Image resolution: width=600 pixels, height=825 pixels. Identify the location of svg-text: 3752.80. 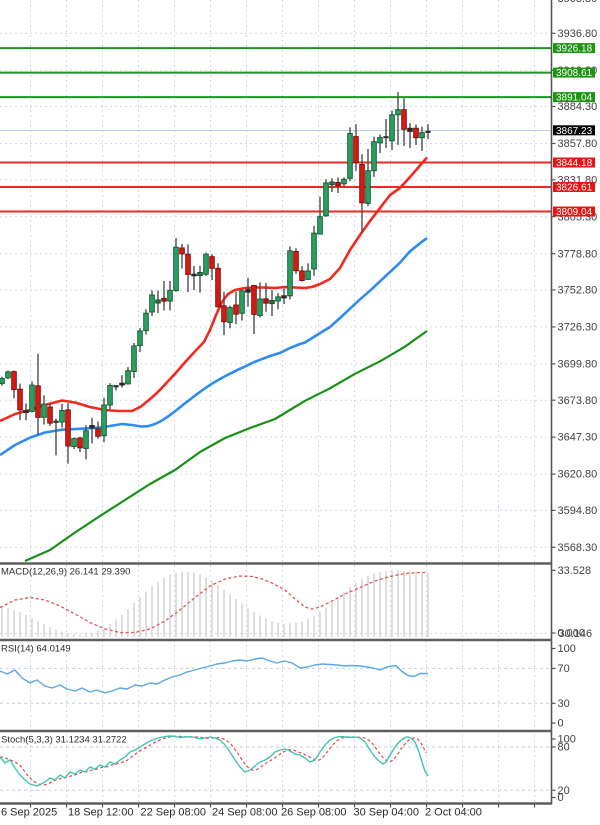
(578, 291).